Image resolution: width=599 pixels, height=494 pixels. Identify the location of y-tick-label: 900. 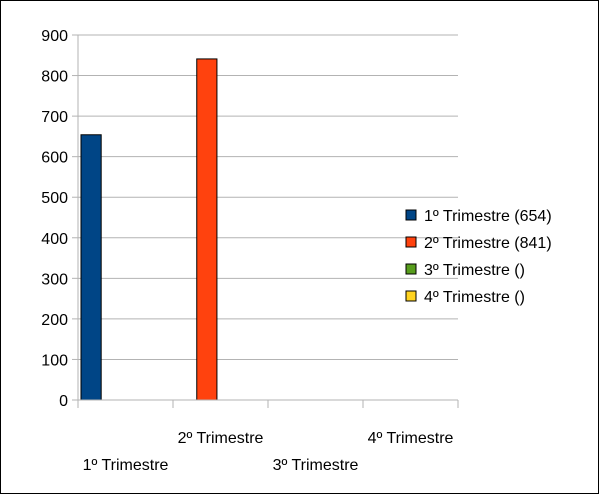
(54, 36).